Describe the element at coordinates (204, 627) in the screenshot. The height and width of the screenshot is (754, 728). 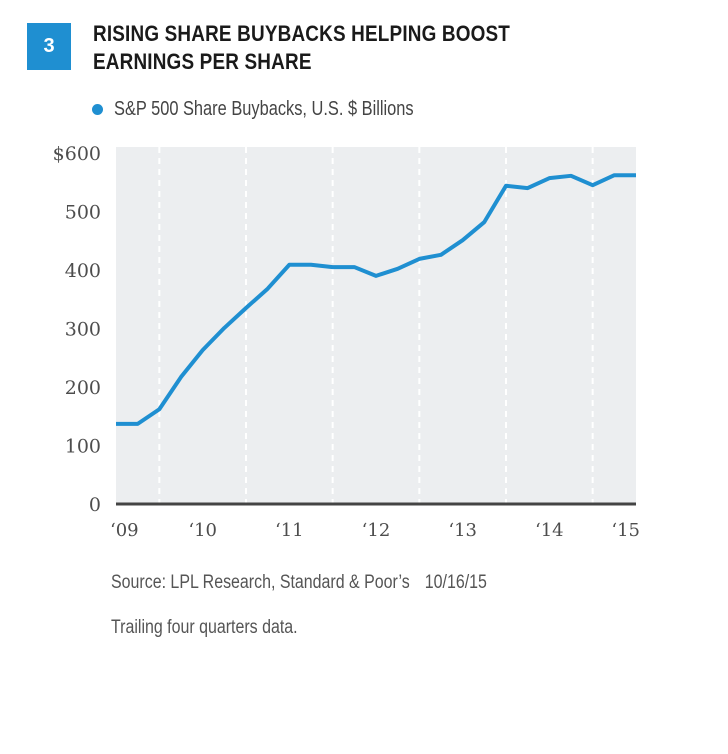
I see `footnote: Trailing four quarters data.` at that location.